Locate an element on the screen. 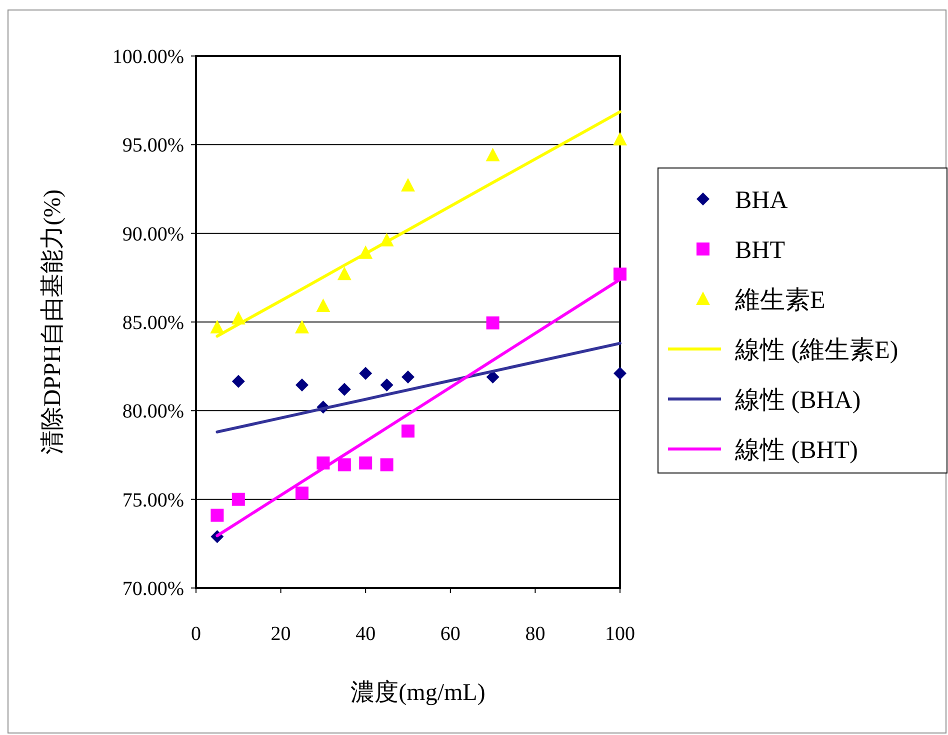  x-tick-label: 20 is located at coordinates (280, 634).